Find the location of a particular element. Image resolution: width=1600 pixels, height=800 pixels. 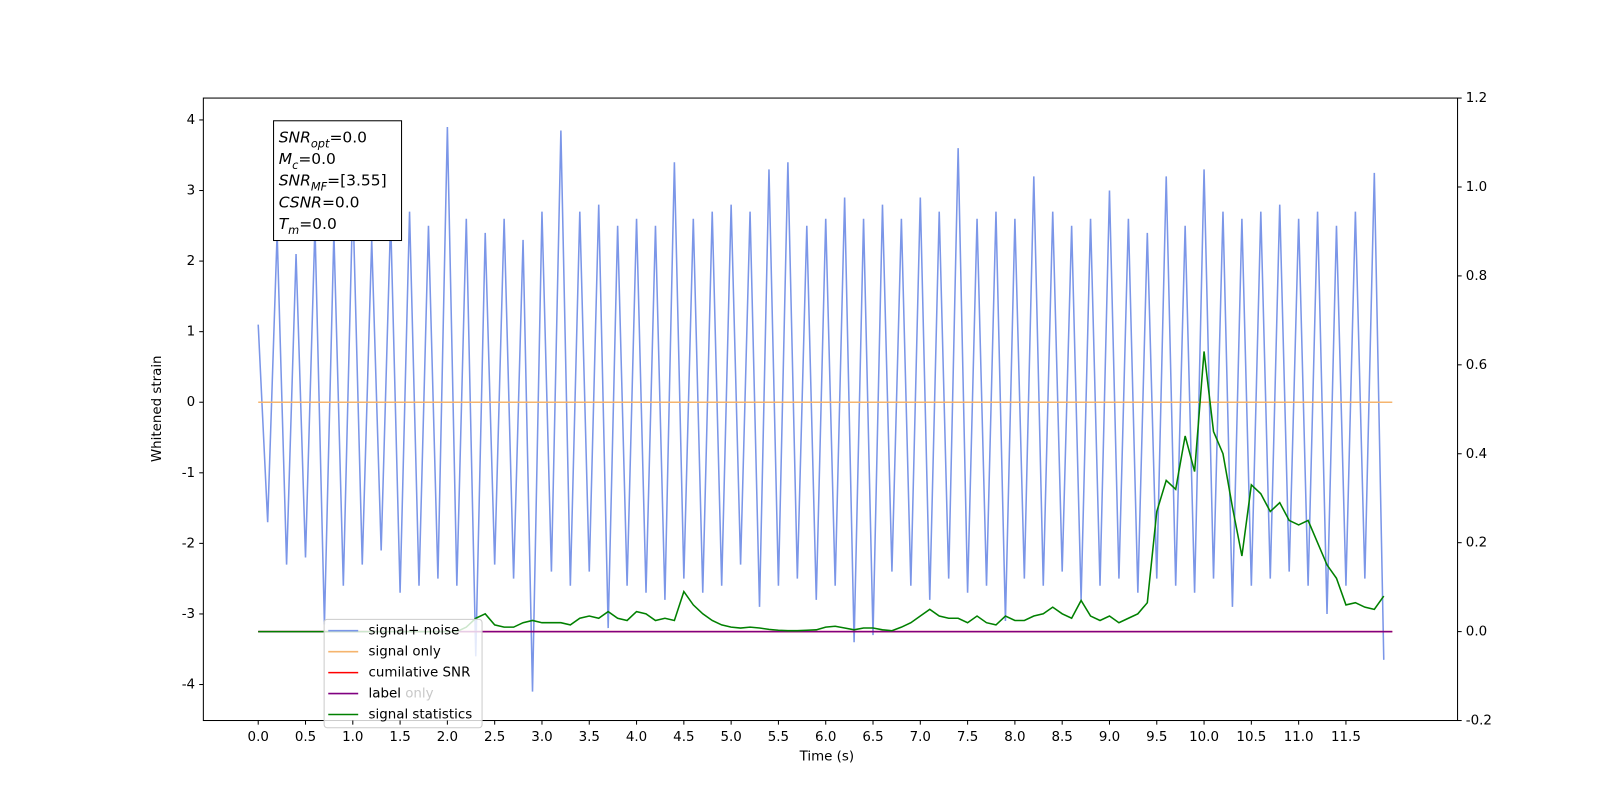

x-tick-label: 8.0 is located at coordinates (1014, 737).